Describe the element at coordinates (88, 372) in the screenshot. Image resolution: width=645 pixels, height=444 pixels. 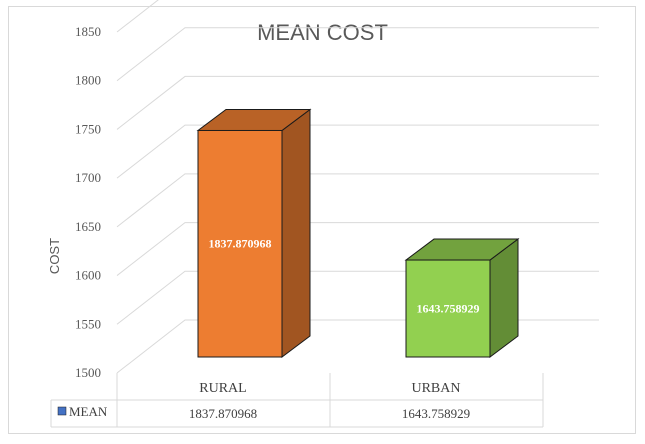
I see `y-tick-label: 1500` at that location.